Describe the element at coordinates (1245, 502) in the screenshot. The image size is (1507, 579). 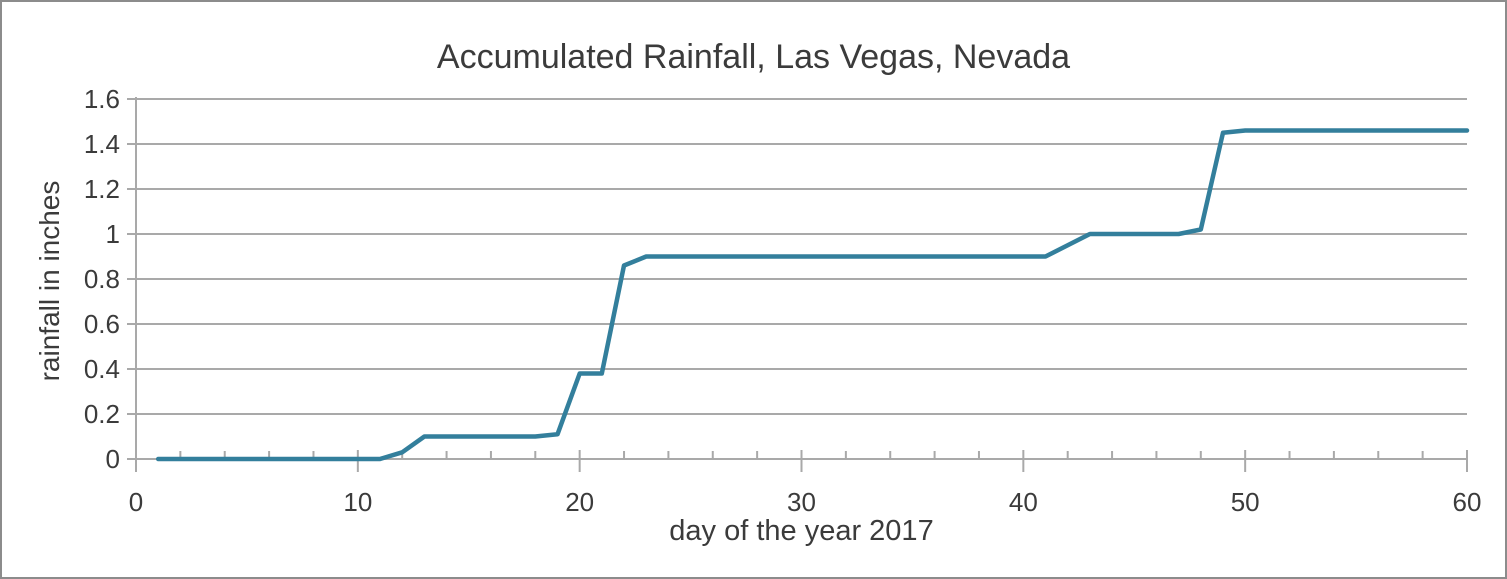
I see `x-tick-label: 50` at that location.